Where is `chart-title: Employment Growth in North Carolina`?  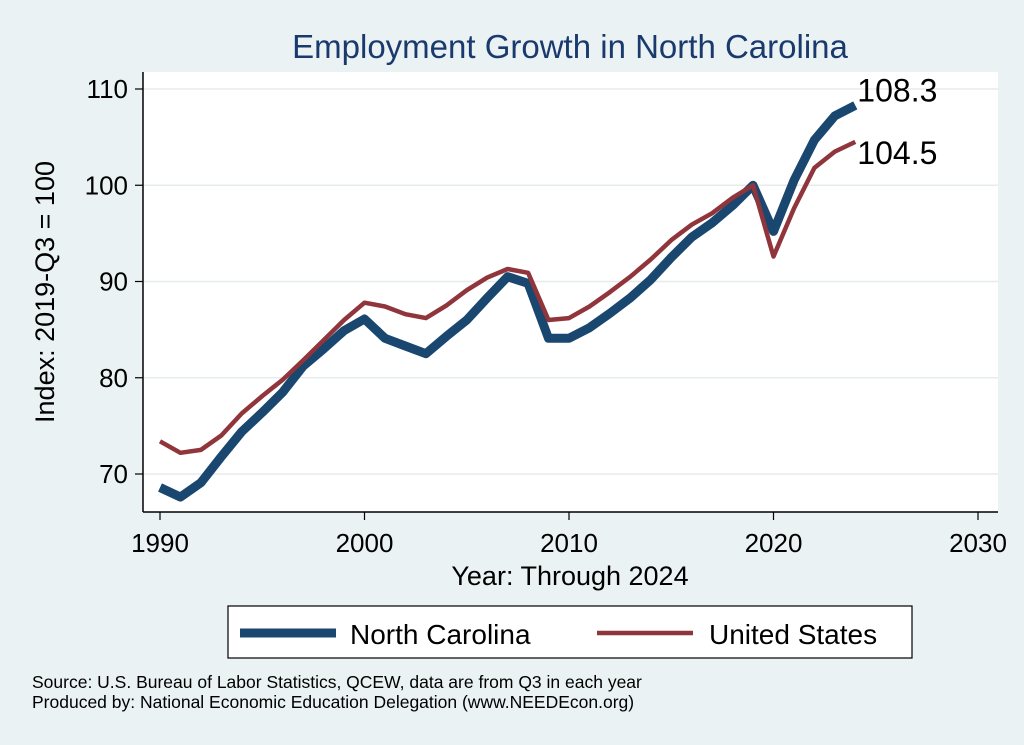
chart-title: Employment Growth in North Carolina is located at coordinates (570, 46).